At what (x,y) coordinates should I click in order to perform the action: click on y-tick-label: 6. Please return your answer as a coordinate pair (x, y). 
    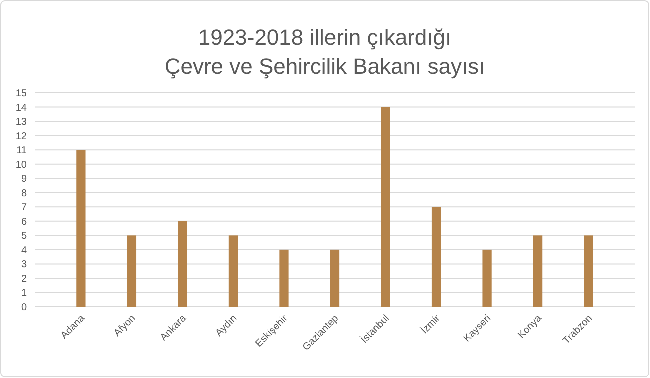
    Looking at the image, I should click on (24, 222).